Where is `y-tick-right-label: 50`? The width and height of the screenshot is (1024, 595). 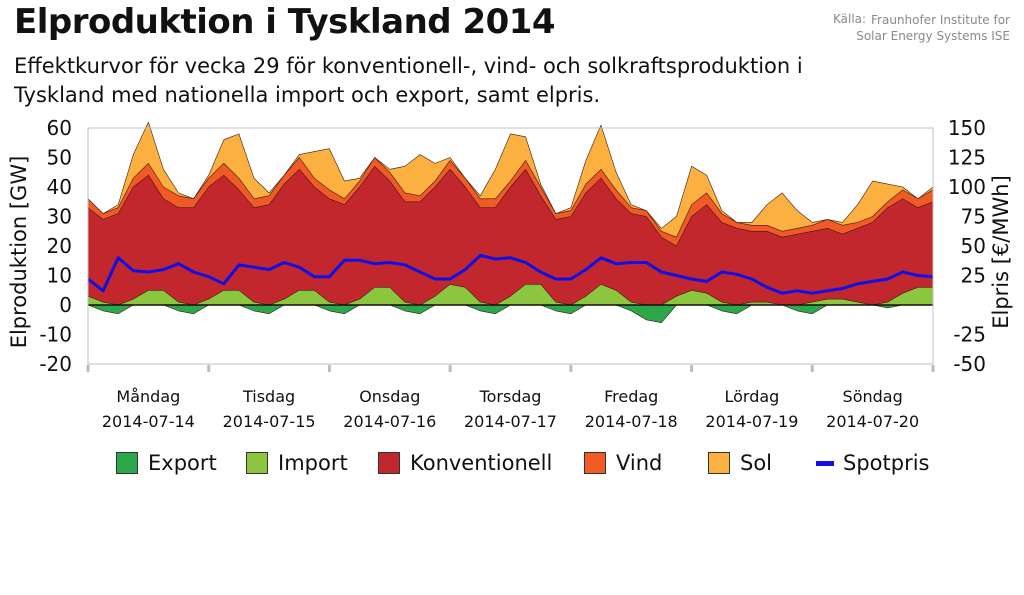 y-tick-right-label: 50 is located at coordinates (973, 246).